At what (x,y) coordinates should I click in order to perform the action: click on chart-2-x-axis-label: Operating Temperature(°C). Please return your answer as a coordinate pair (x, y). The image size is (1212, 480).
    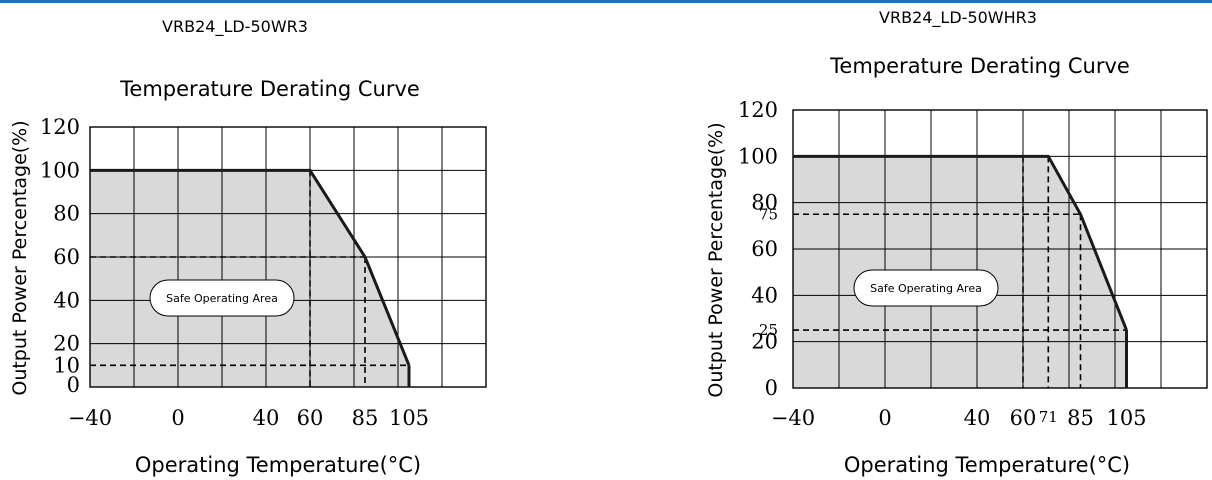
    Looking at the image, I should click on (987, 465).